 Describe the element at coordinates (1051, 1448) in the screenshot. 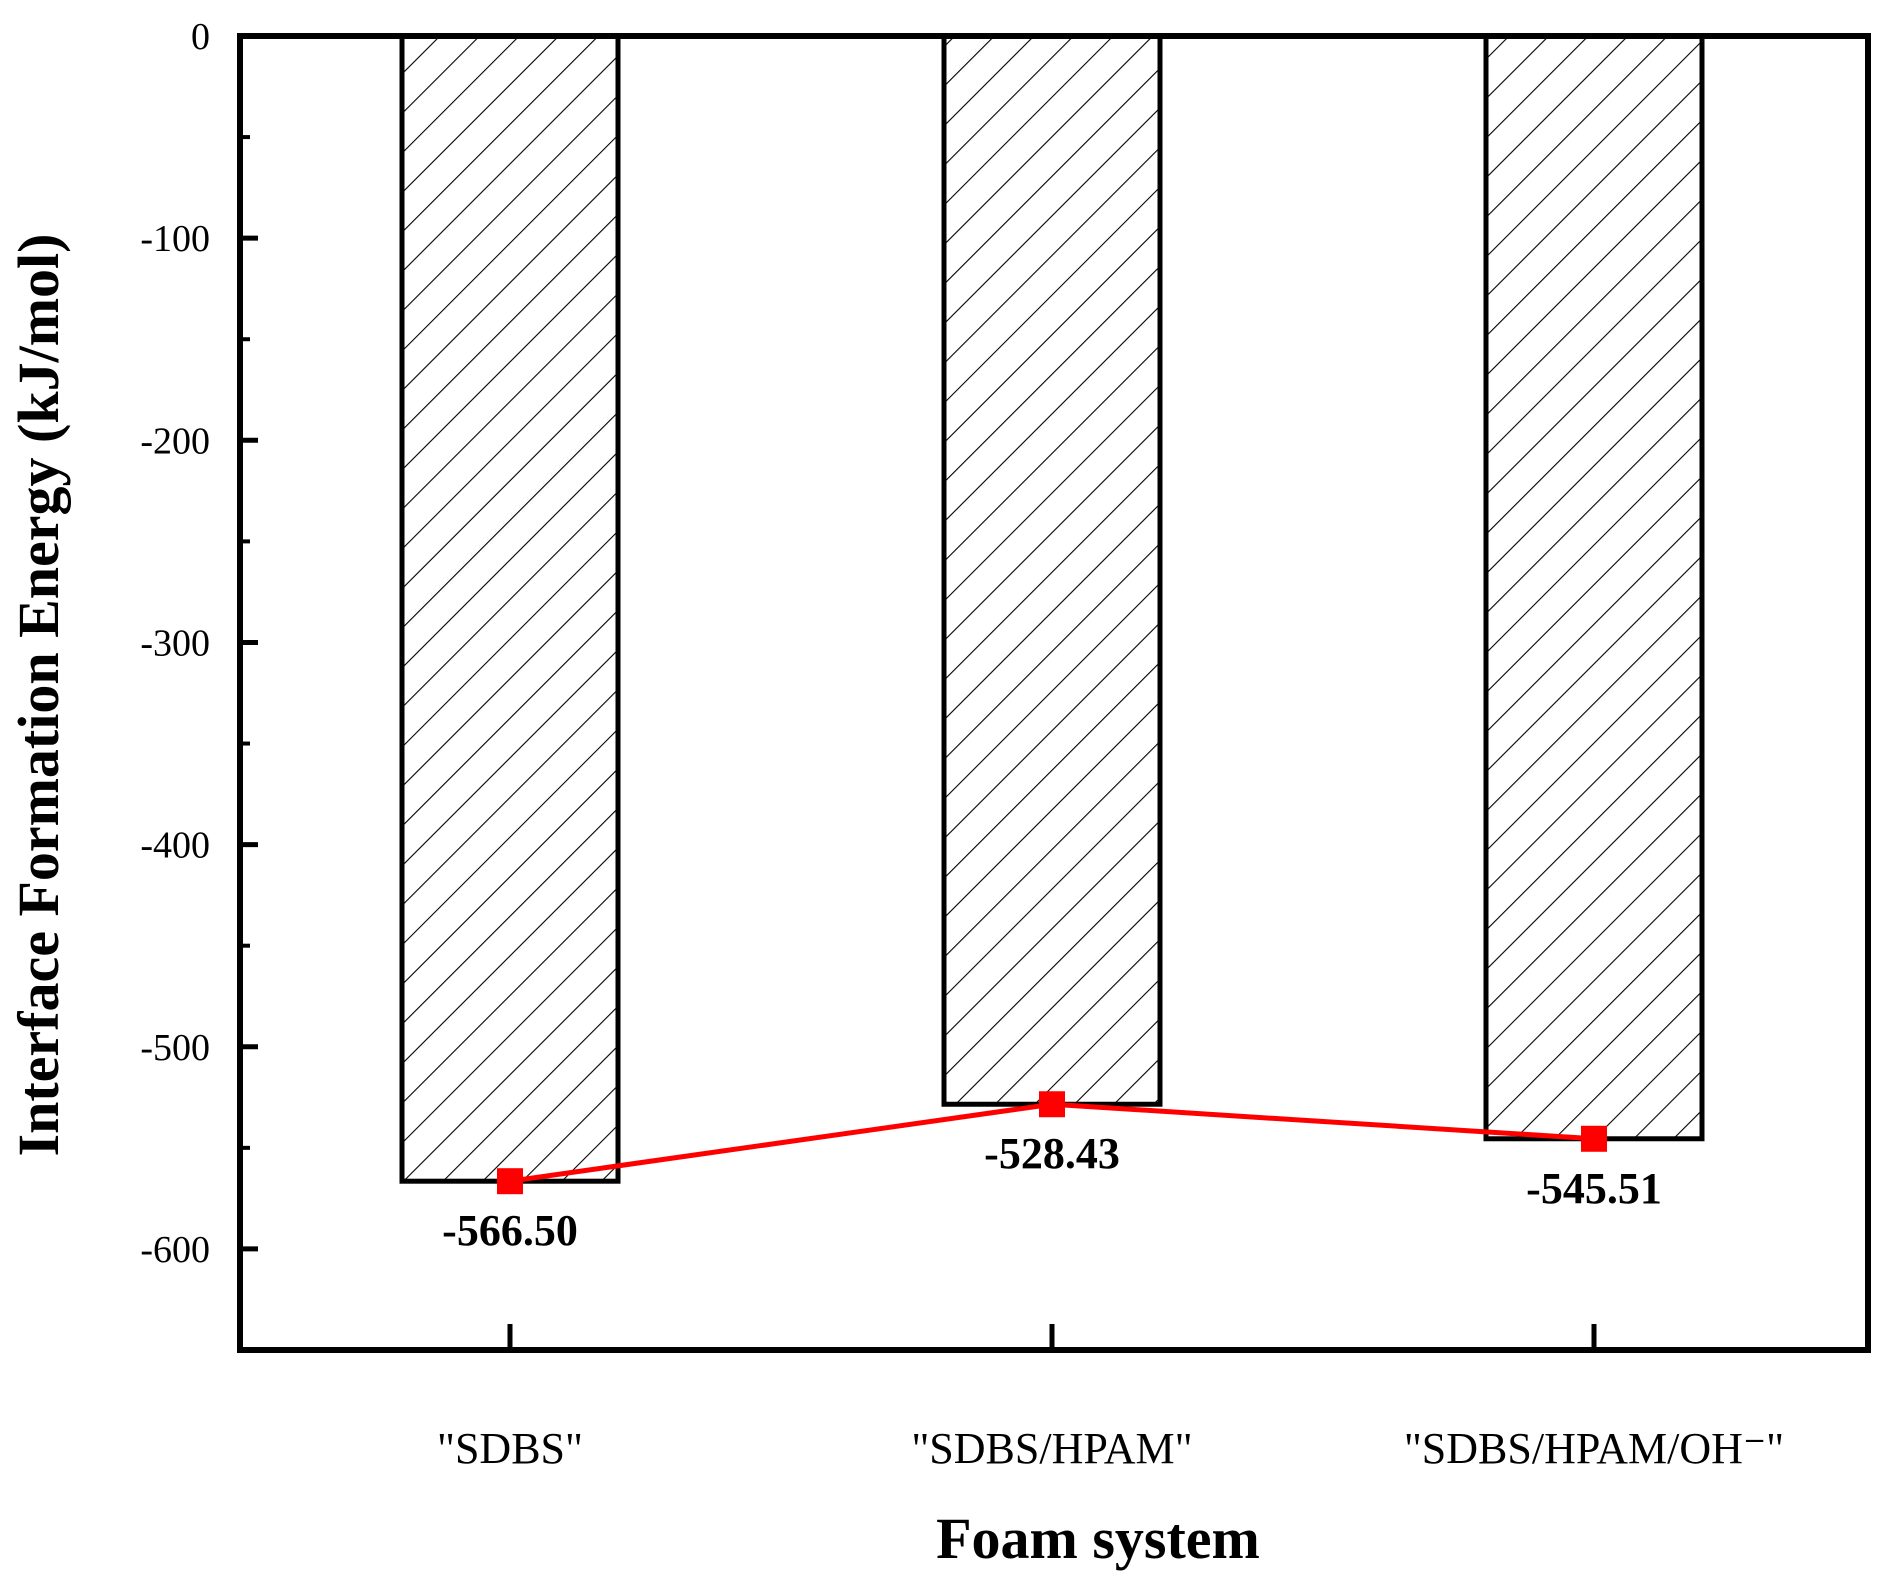

I see `x-tick-label-1: "SDBS/HPAM"` at that location.